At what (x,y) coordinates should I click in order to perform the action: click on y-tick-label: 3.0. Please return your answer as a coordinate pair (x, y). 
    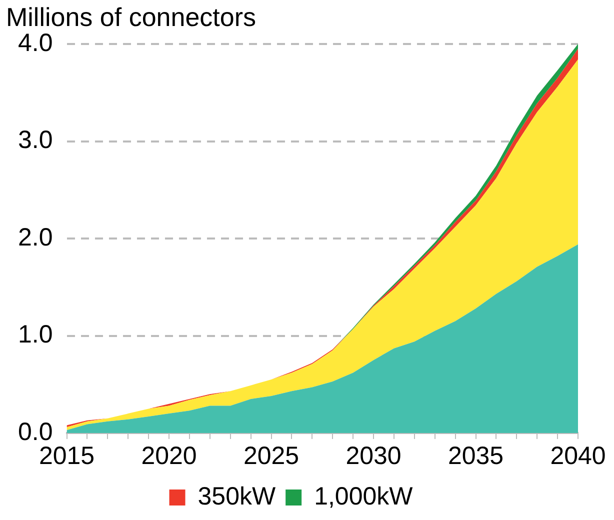
    Looking at the image, I should click on (35, 140).